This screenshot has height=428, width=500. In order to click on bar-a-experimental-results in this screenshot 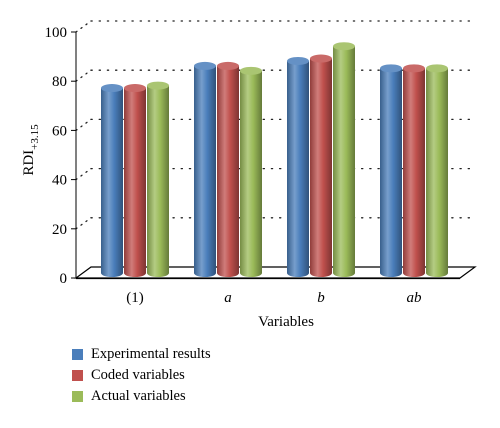, I will do `click(205, 171)`.